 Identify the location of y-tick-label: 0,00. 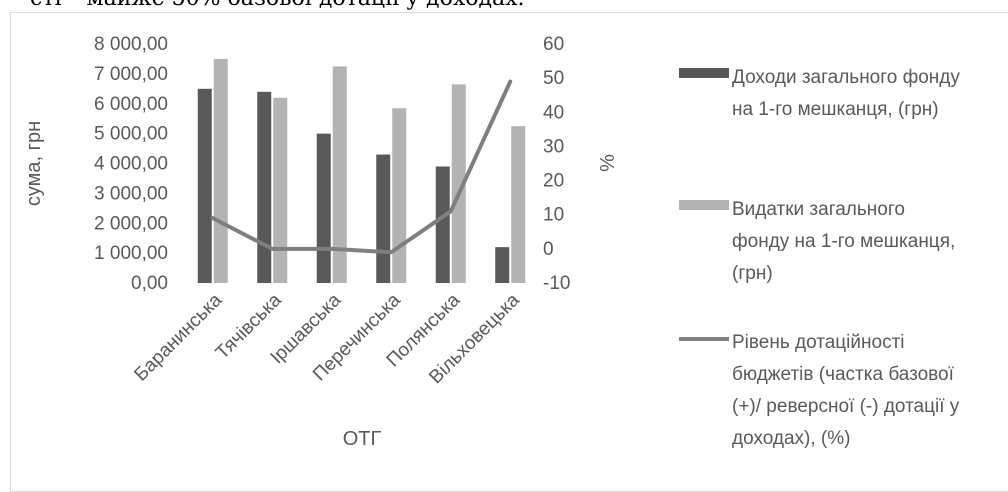
(149, 283).